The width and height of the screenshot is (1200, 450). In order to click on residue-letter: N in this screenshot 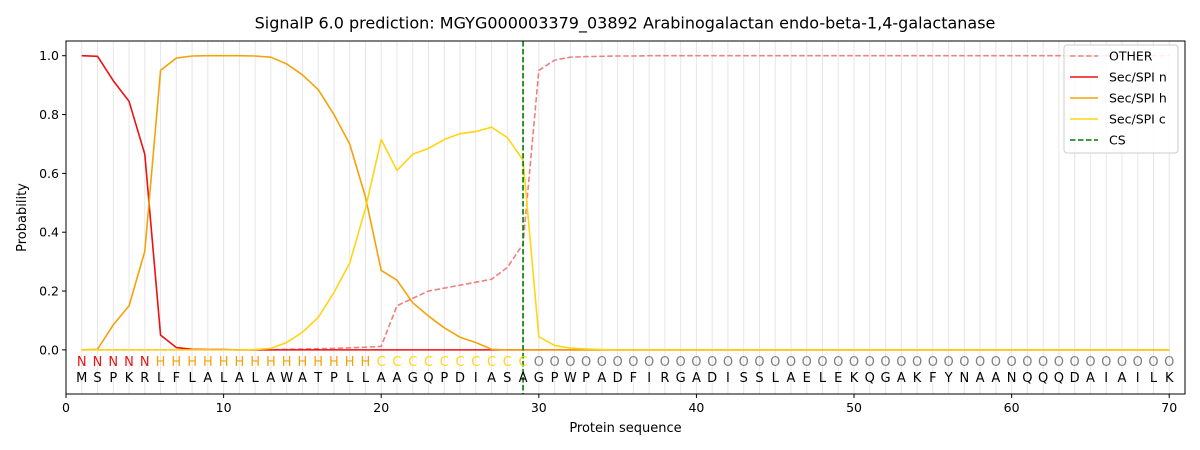, I will do `click(964, 378)`.